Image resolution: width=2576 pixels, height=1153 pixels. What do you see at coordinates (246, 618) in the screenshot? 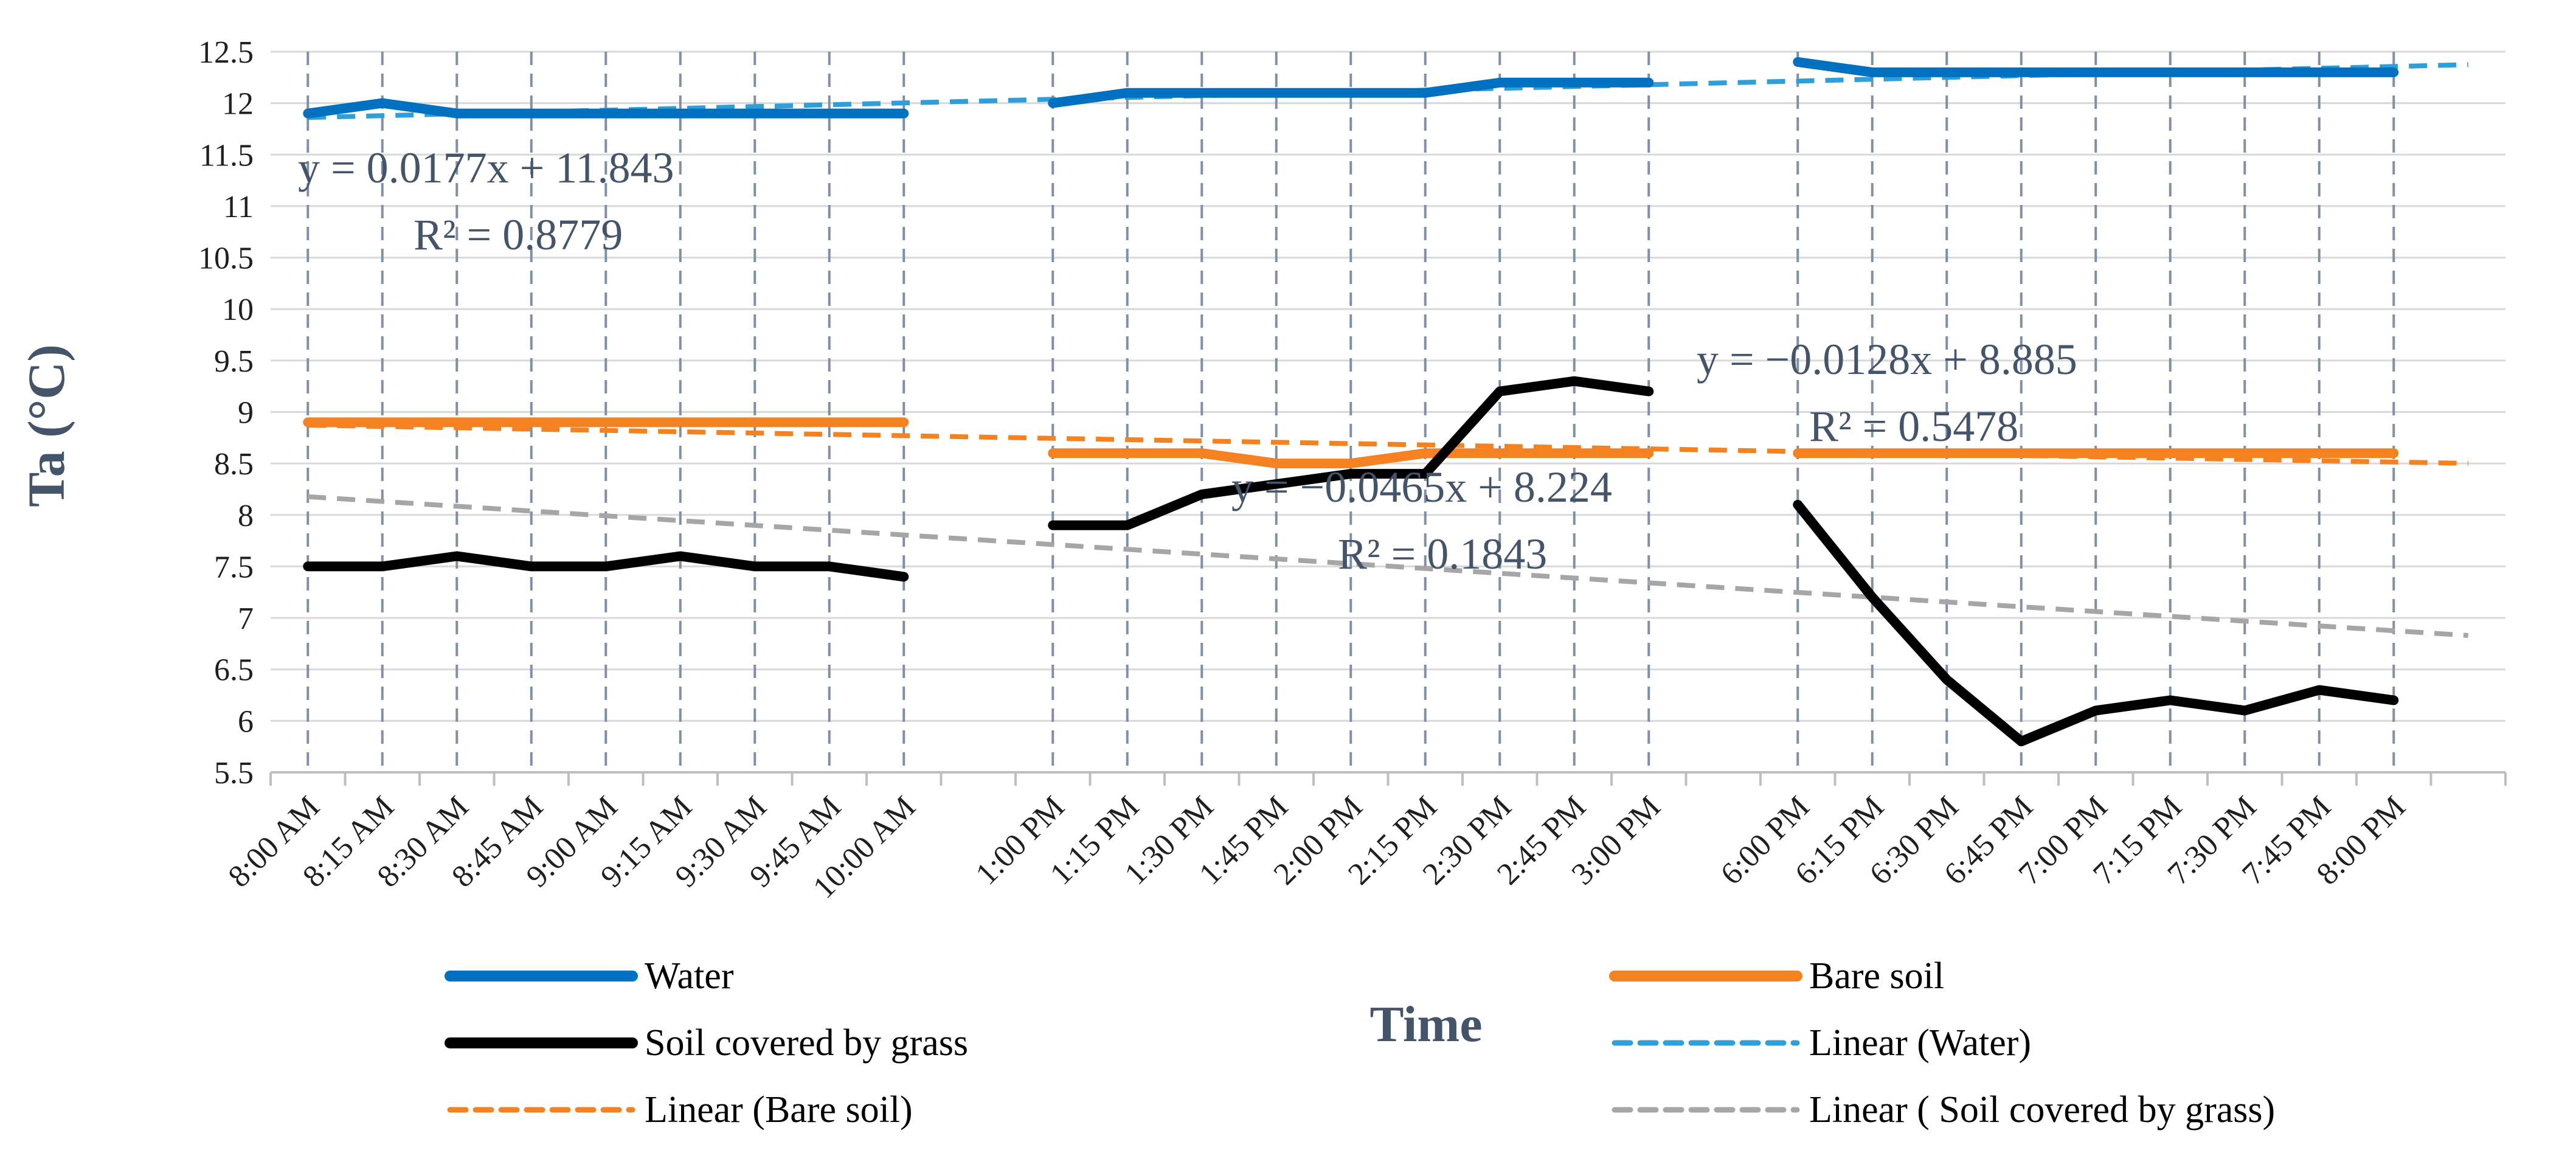
I see `y-tick-label: 7` at bounding box center [246, 618].